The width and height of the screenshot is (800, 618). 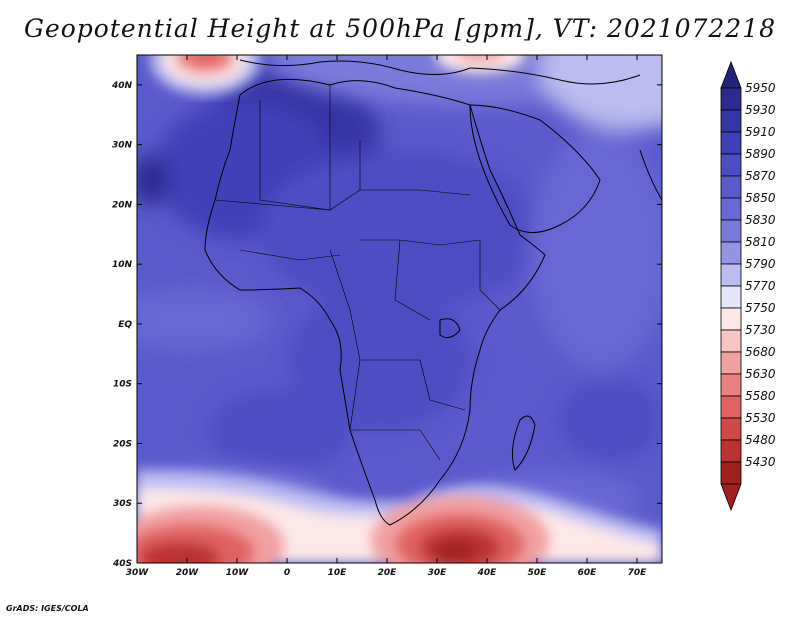 I want to click on lat-tick-label: 10N, so click(x=122, y=265).